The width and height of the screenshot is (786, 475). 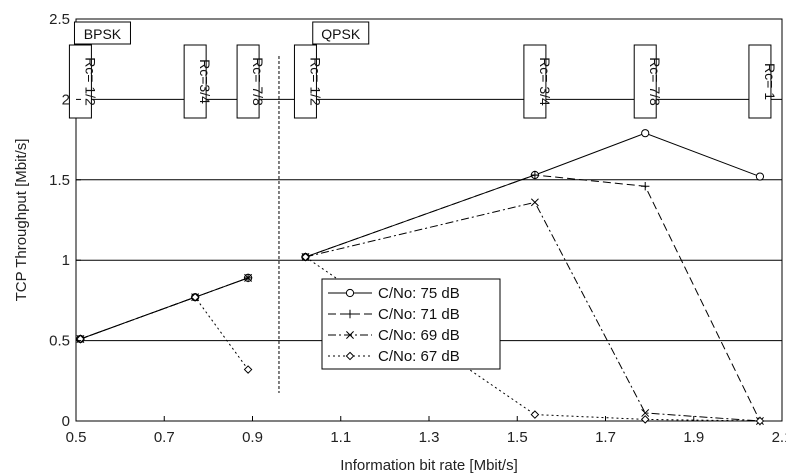 I want to click on x-tick-label: 1.5, so click(x=517, y=437).